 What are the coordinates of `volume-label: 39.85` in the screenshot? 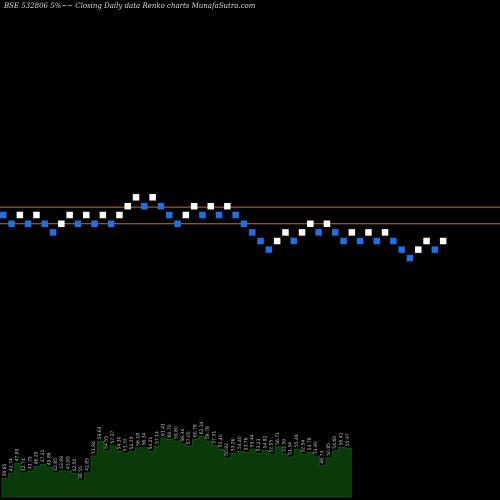 It's located at (5, 469).